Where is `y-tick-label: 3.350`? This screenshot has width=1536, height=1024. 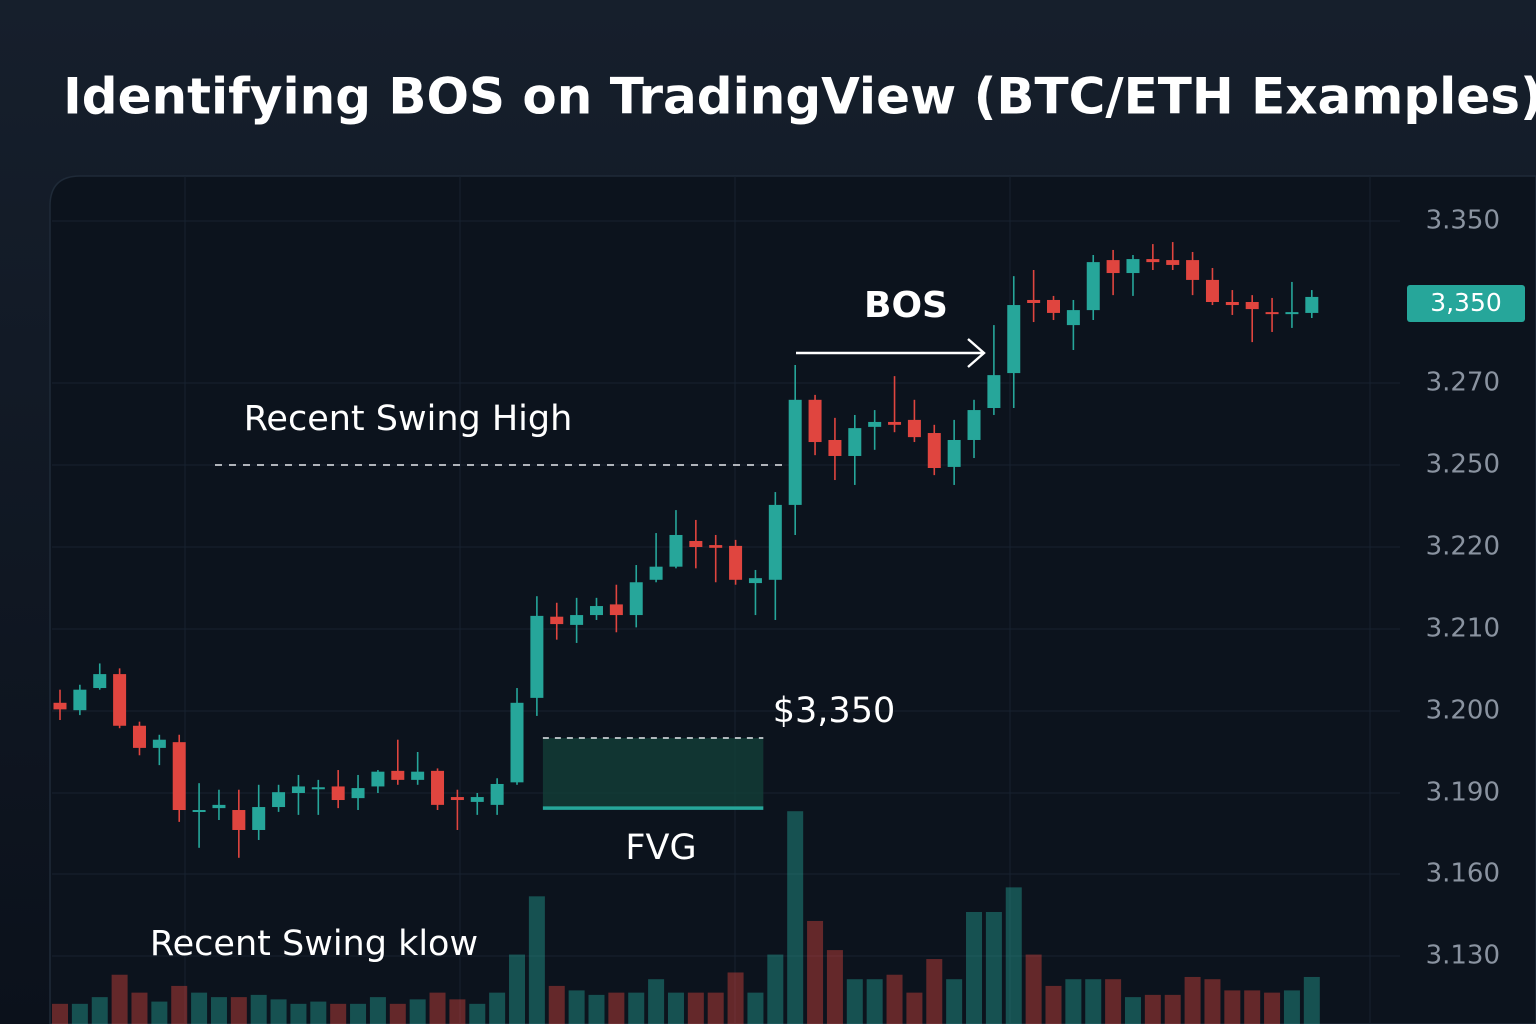
y-tick-label: 3.350 is located at coordinates (1463, 221).